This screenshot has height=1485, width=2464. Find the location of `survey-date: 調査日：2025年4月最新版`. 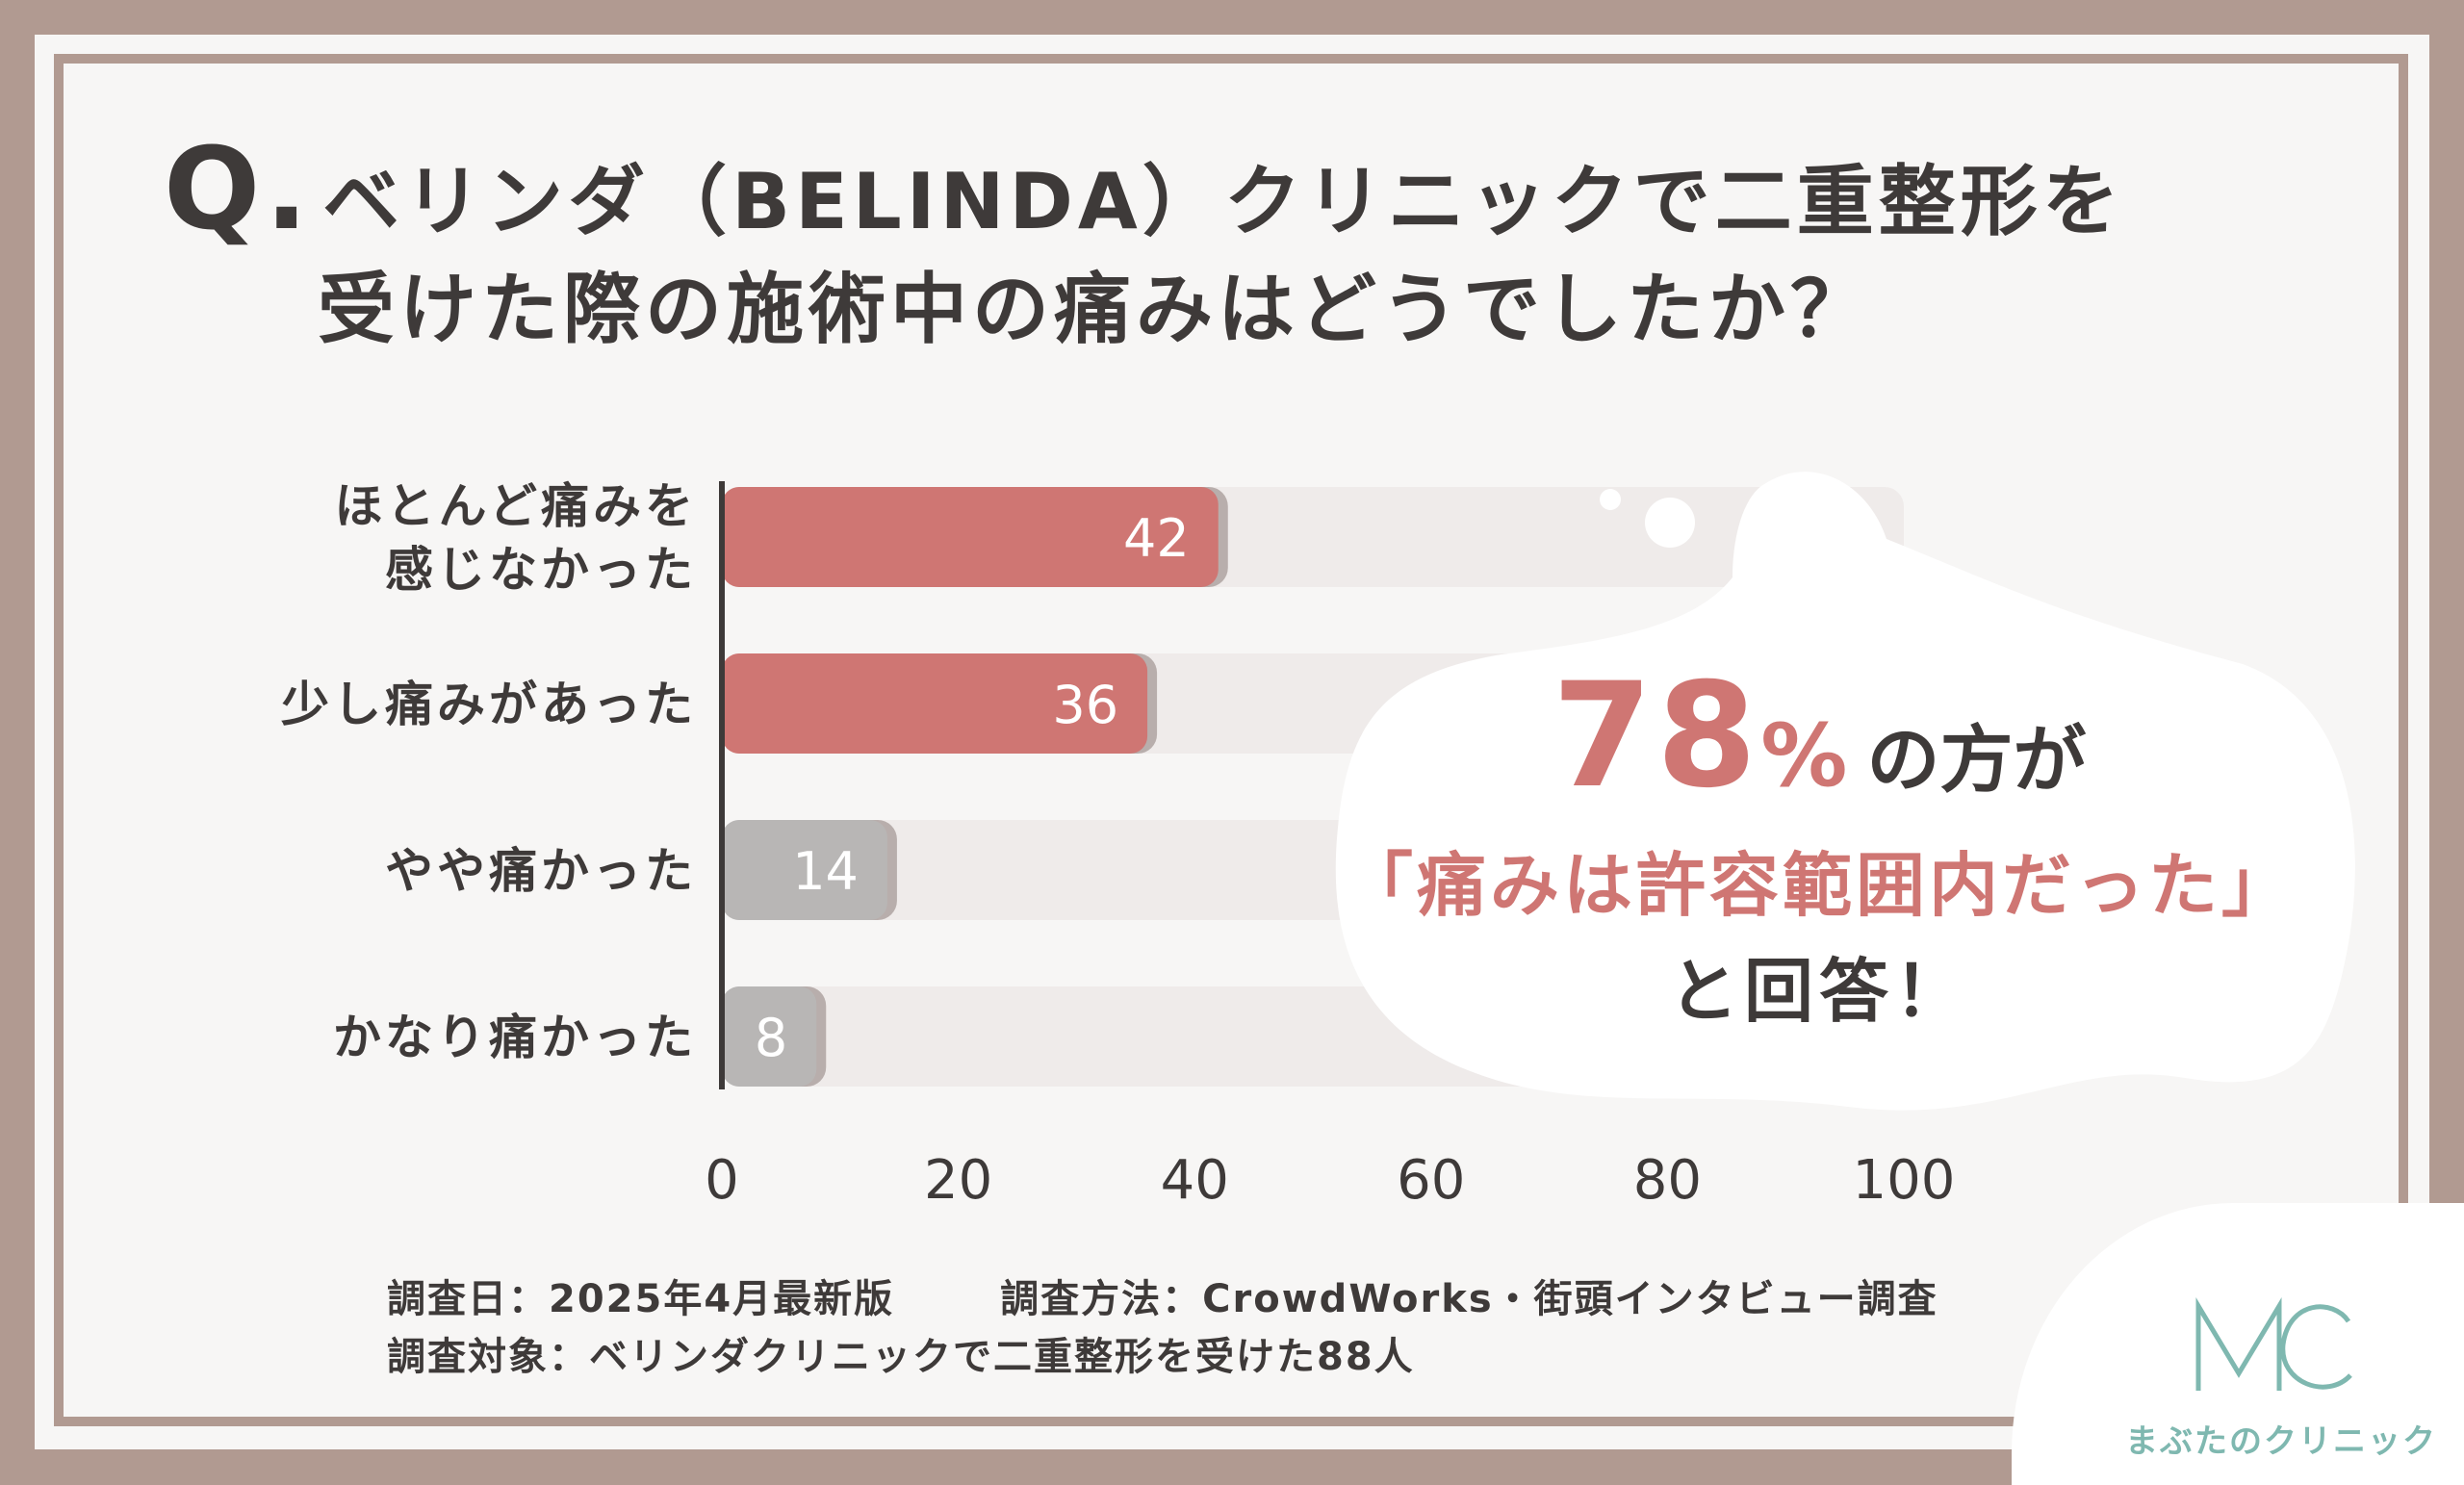

survey-date: 調査日：2025年4月最新版 is located at coordinates (641, 1299).